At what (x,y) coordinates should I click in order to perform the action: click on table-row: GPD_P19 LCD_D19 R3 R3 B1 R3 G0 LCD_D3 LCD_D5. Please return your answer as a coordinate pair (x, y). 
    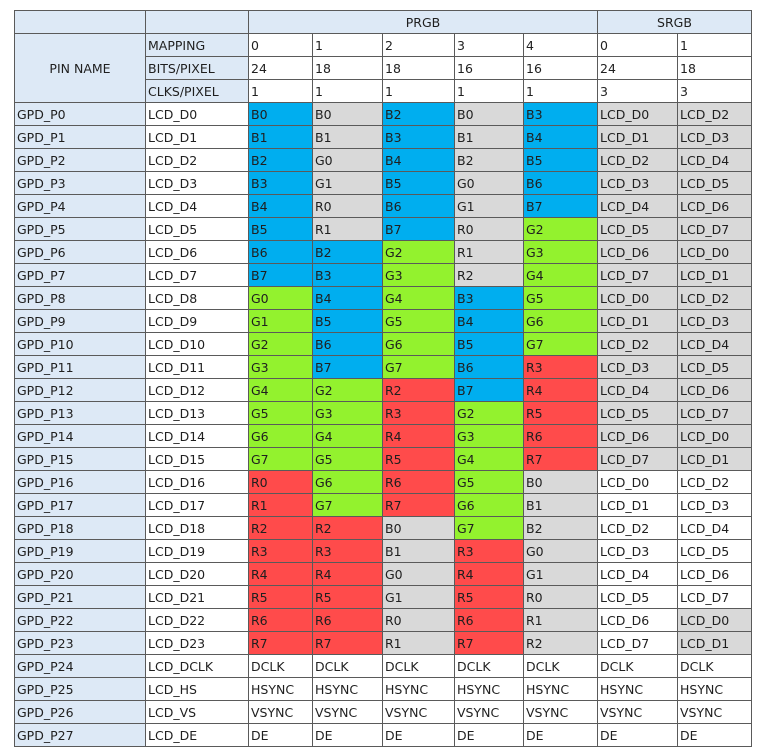
    Looking at the image, I should click on (383, 551).